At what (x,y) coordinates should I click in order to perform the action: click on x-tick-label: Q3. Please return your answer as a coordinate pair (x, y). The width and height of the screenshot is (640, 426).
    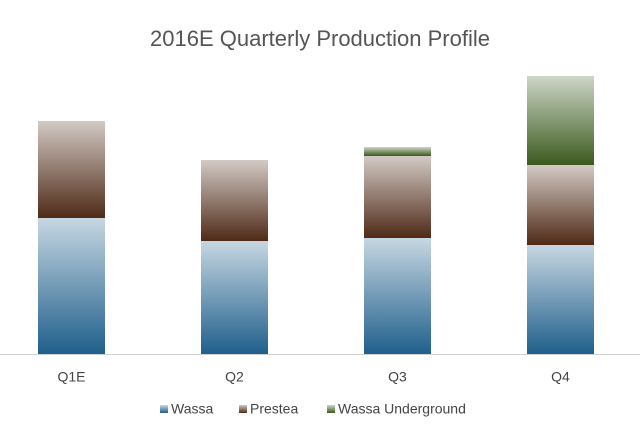
    Looking at the image, I should click on (397, 377).